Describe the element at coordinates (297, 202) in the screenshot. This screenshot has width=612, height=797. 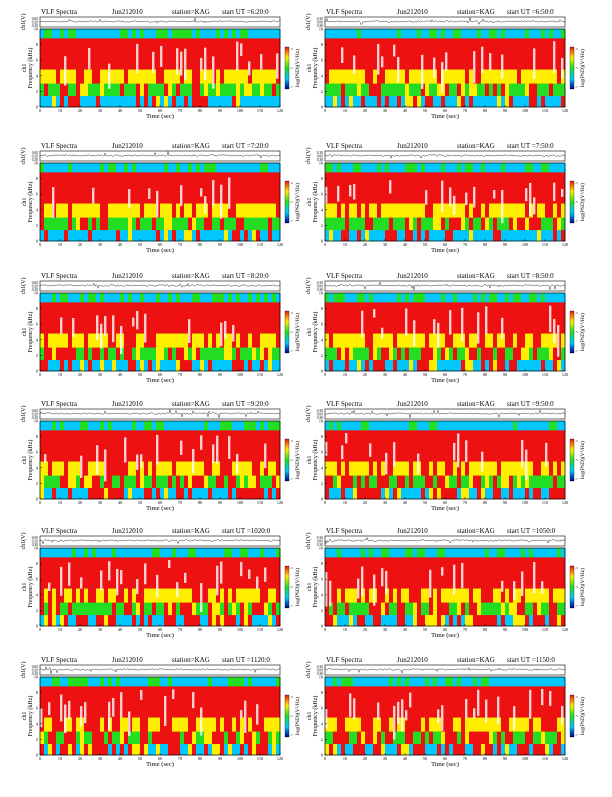
I see `colorbar-label: log(PSD)(V²/Hz)` at that location.